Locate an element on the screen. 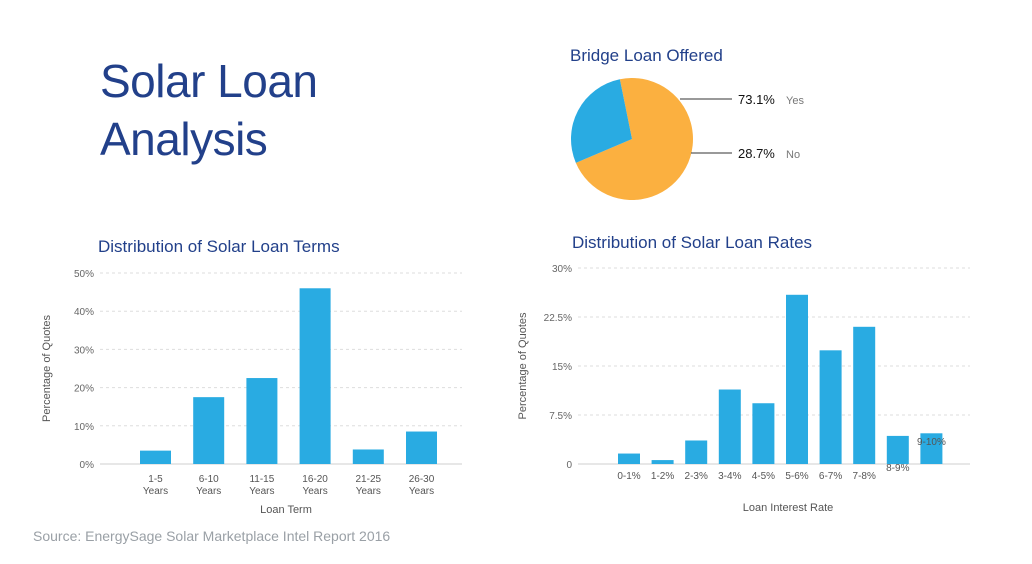  terms-chart-title: Distribution of Solar Loan Terms is located at coordinates (219, 246).